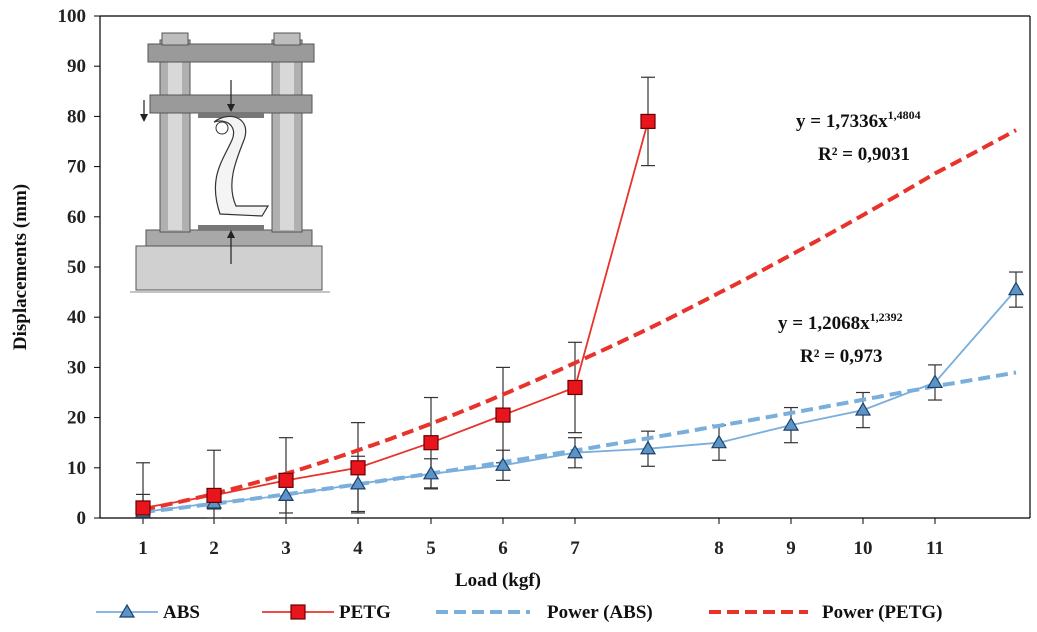  Describe the element at coordinates (230, 162) in the screenshot. I see `press-illustration` at that location.